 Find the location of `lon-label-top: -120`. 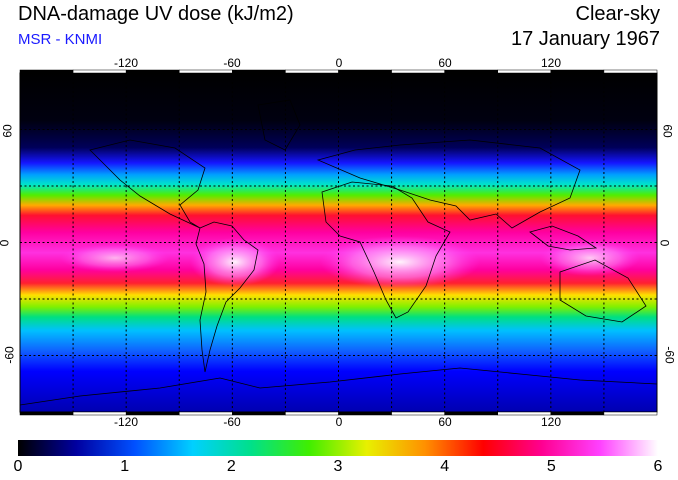

lon-label-top: -120 is located at coordinates (126, 63).